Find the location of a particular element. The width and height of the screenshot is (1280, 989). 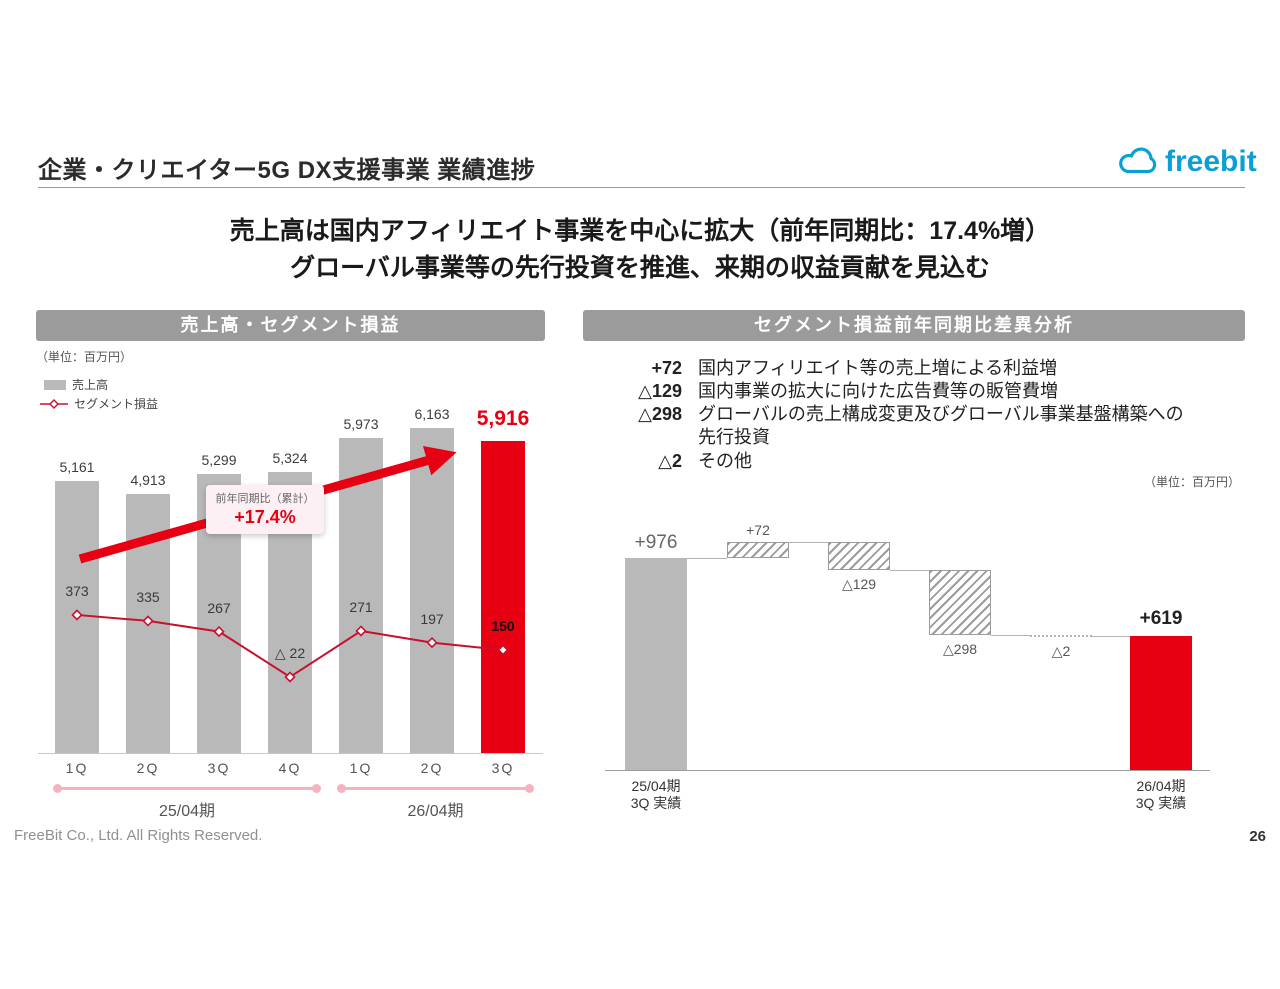

bullet-value: △129 is located at coordinates (660, 391).